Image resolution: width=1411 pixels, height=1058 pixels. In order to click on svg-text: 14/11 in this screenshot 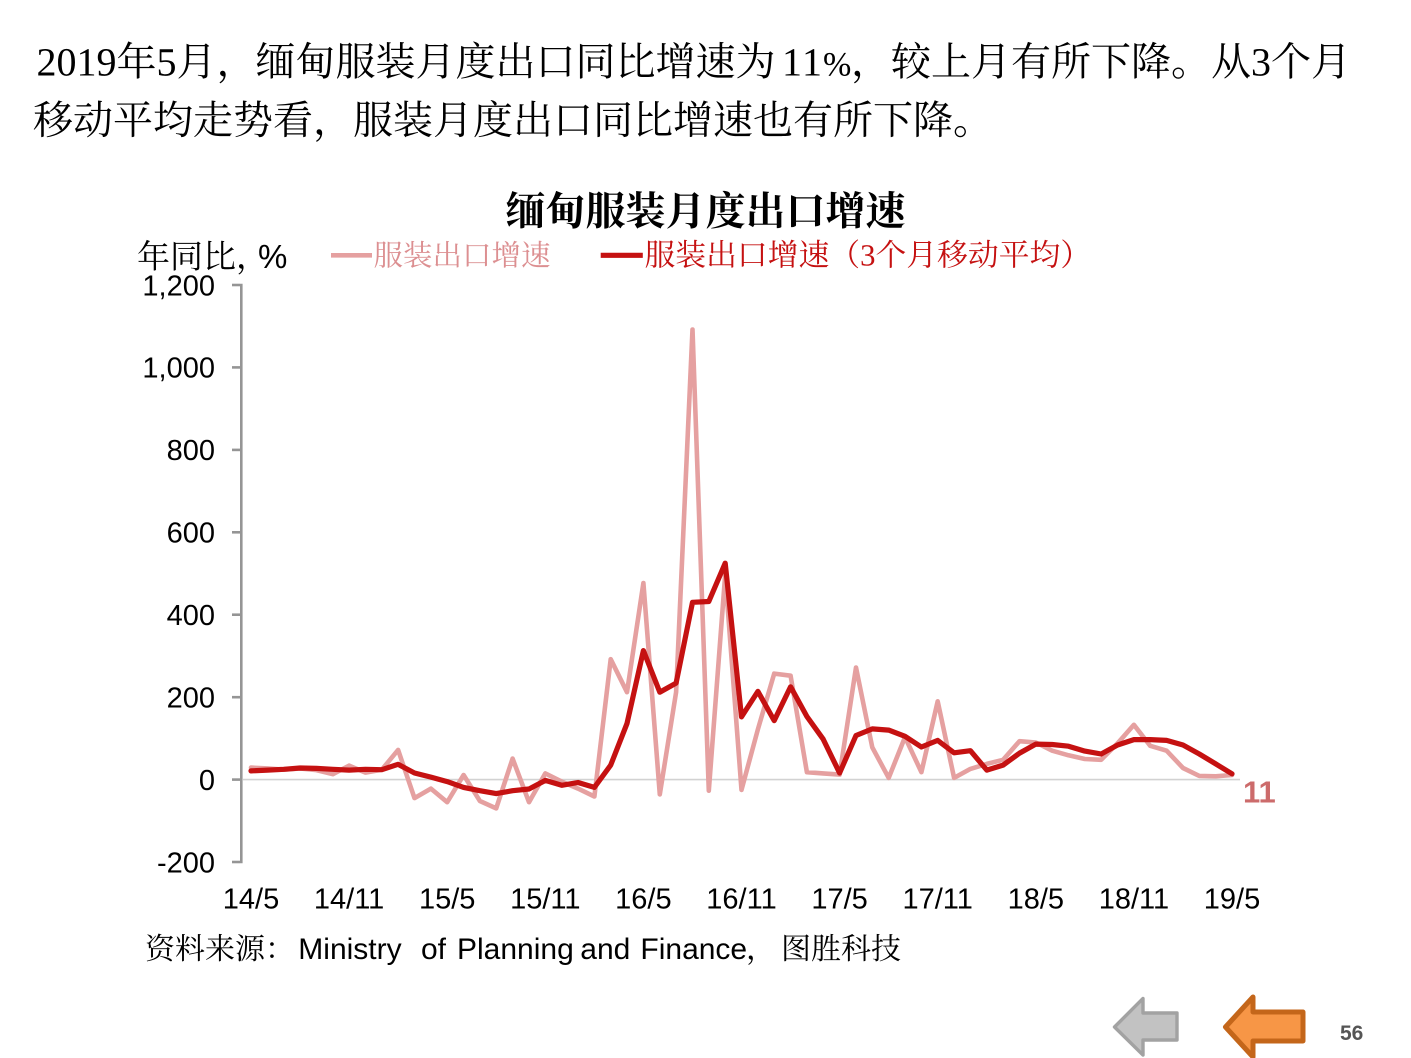, I will do `click(349, 900)`.